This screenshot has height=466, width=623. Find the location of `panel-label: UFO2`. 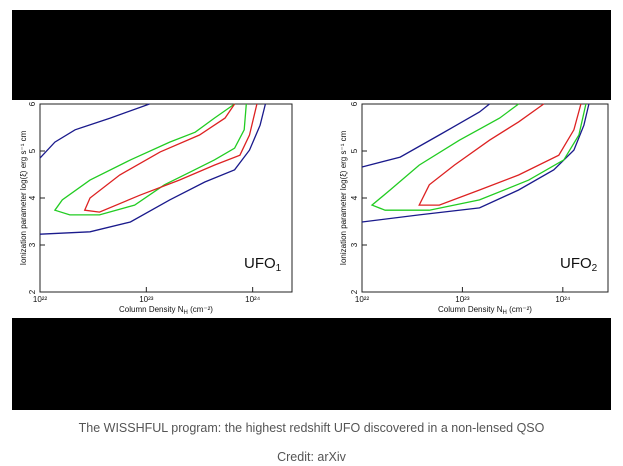

panel-label: UFO2 is located at coordinates (579, 264).